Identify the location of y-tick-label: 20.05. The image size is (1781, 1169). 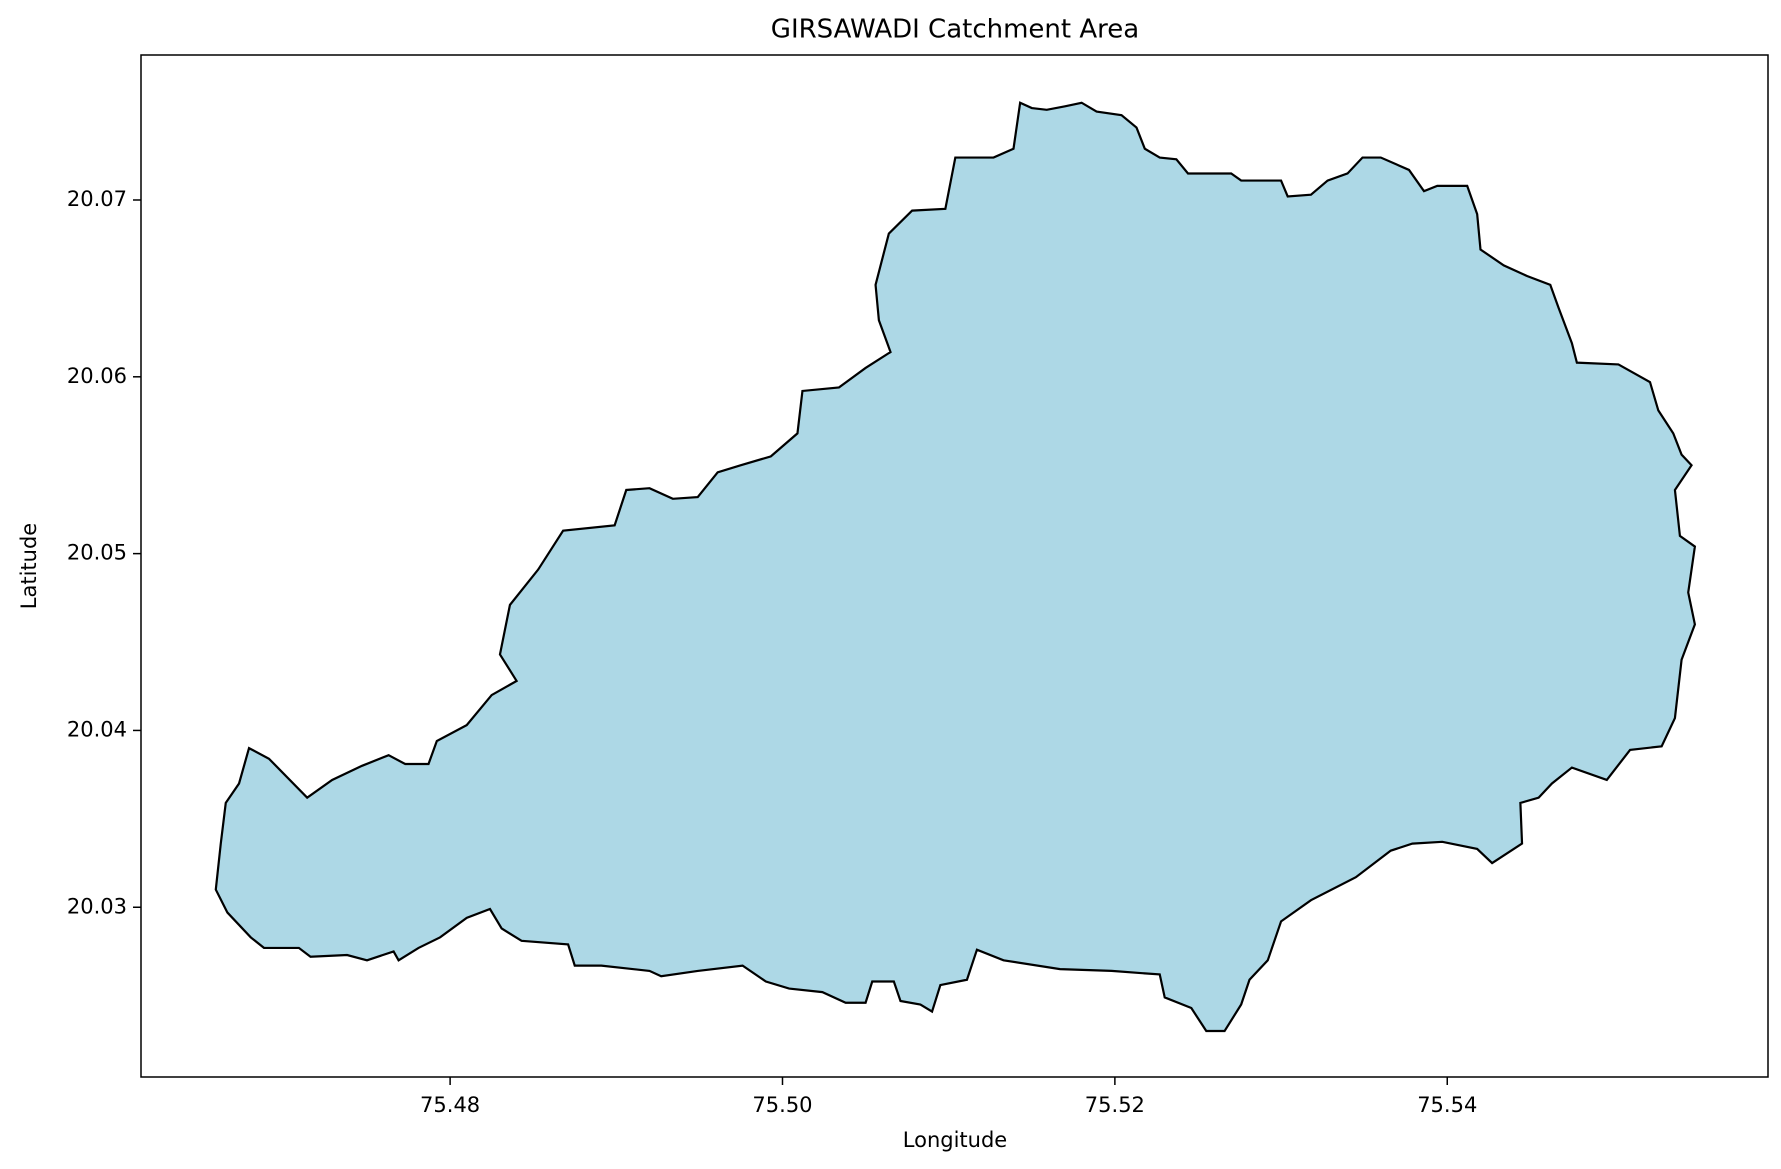
(97, 553).